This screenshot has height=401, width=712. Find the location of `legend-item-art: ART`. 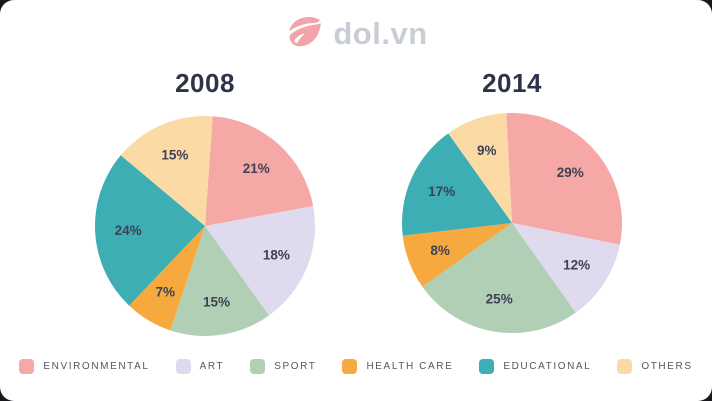

legend-item-art: ART is located at coordinates (200, 366).